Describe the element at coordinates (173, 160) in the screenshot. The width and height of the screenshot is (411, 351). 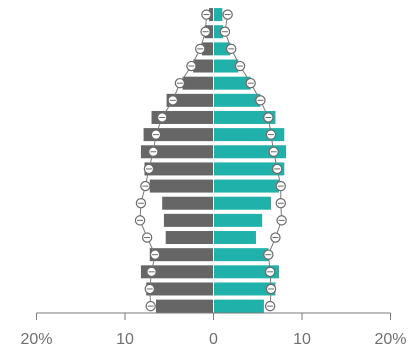
I see `left-marker-line` at that location.